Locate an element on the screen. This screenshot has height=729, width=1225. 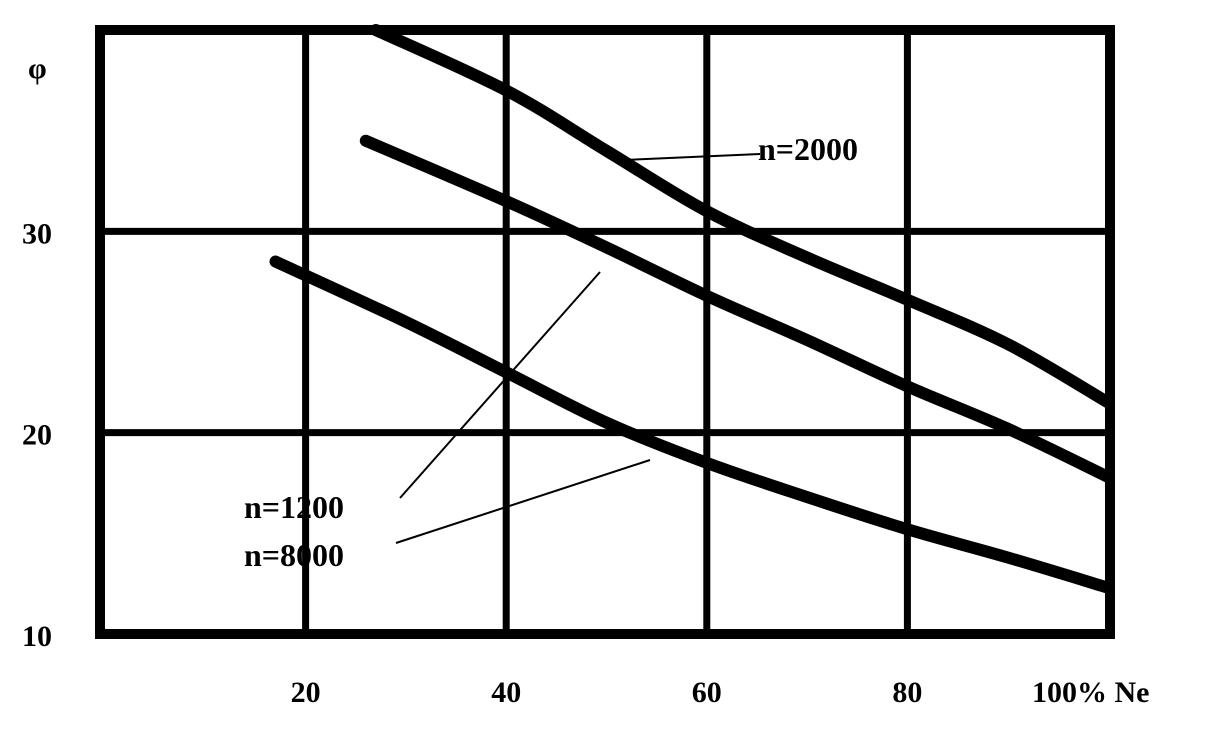
leader-line-n=8000 is located at coordinates (523, 501).